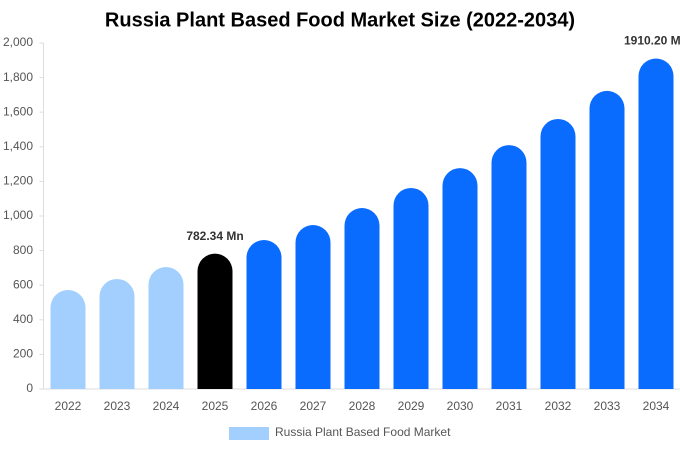 The image size is (680, 450). What do you see at coordinates (264, 406) in the screenshot?
I see `x-tick-label: 2026` at bounding box center [264, 406].